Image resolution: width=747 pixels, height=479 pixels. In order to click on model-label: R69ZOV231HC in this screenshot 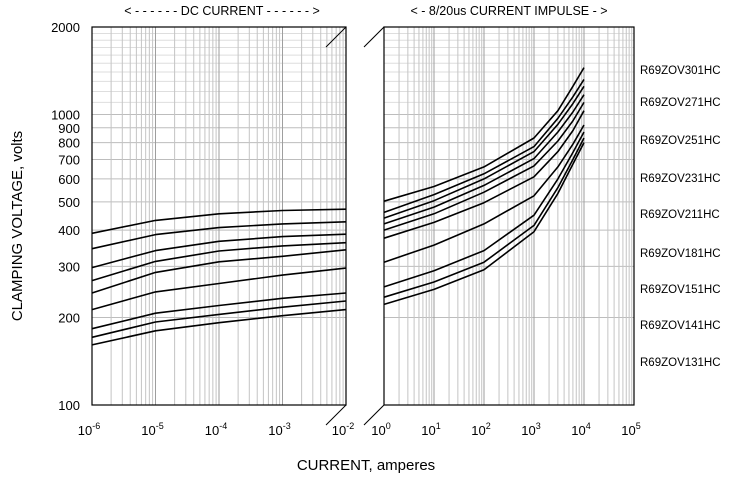, I will do `click(680, 179)`.